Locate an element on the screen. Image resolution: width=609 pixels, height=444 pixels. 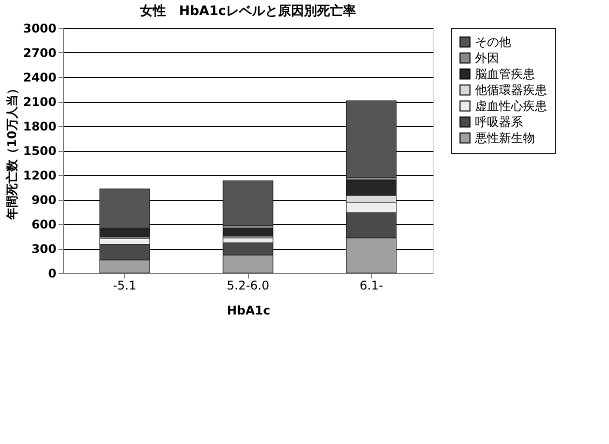
y-tick-label: 300 is located at coordinates (43, 249).